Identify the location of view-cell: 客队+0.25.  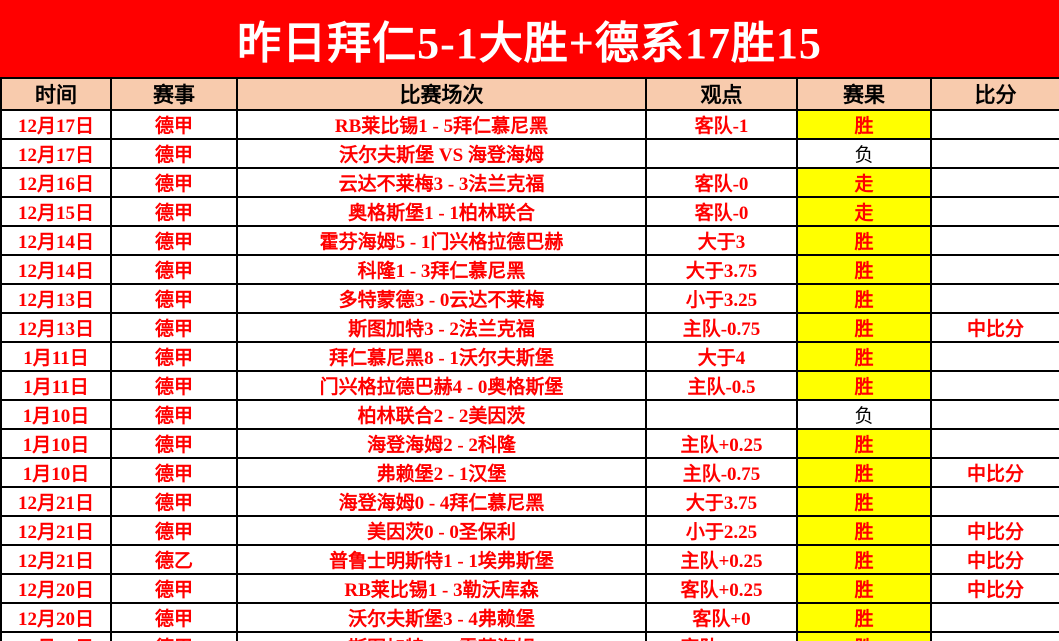
(721, 588).